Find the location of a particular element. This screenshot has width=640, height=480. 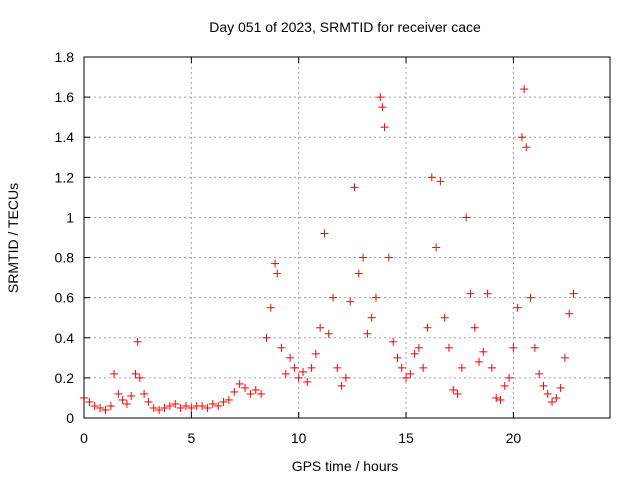

x-tick-label: 5 is located at coordinates (191, 438).